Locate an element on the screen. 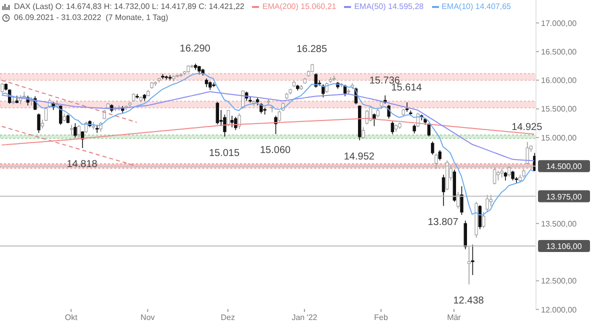 This screenshot has height=324, width=600. x-tick-label: Okt is located at coordinates (71, 317).